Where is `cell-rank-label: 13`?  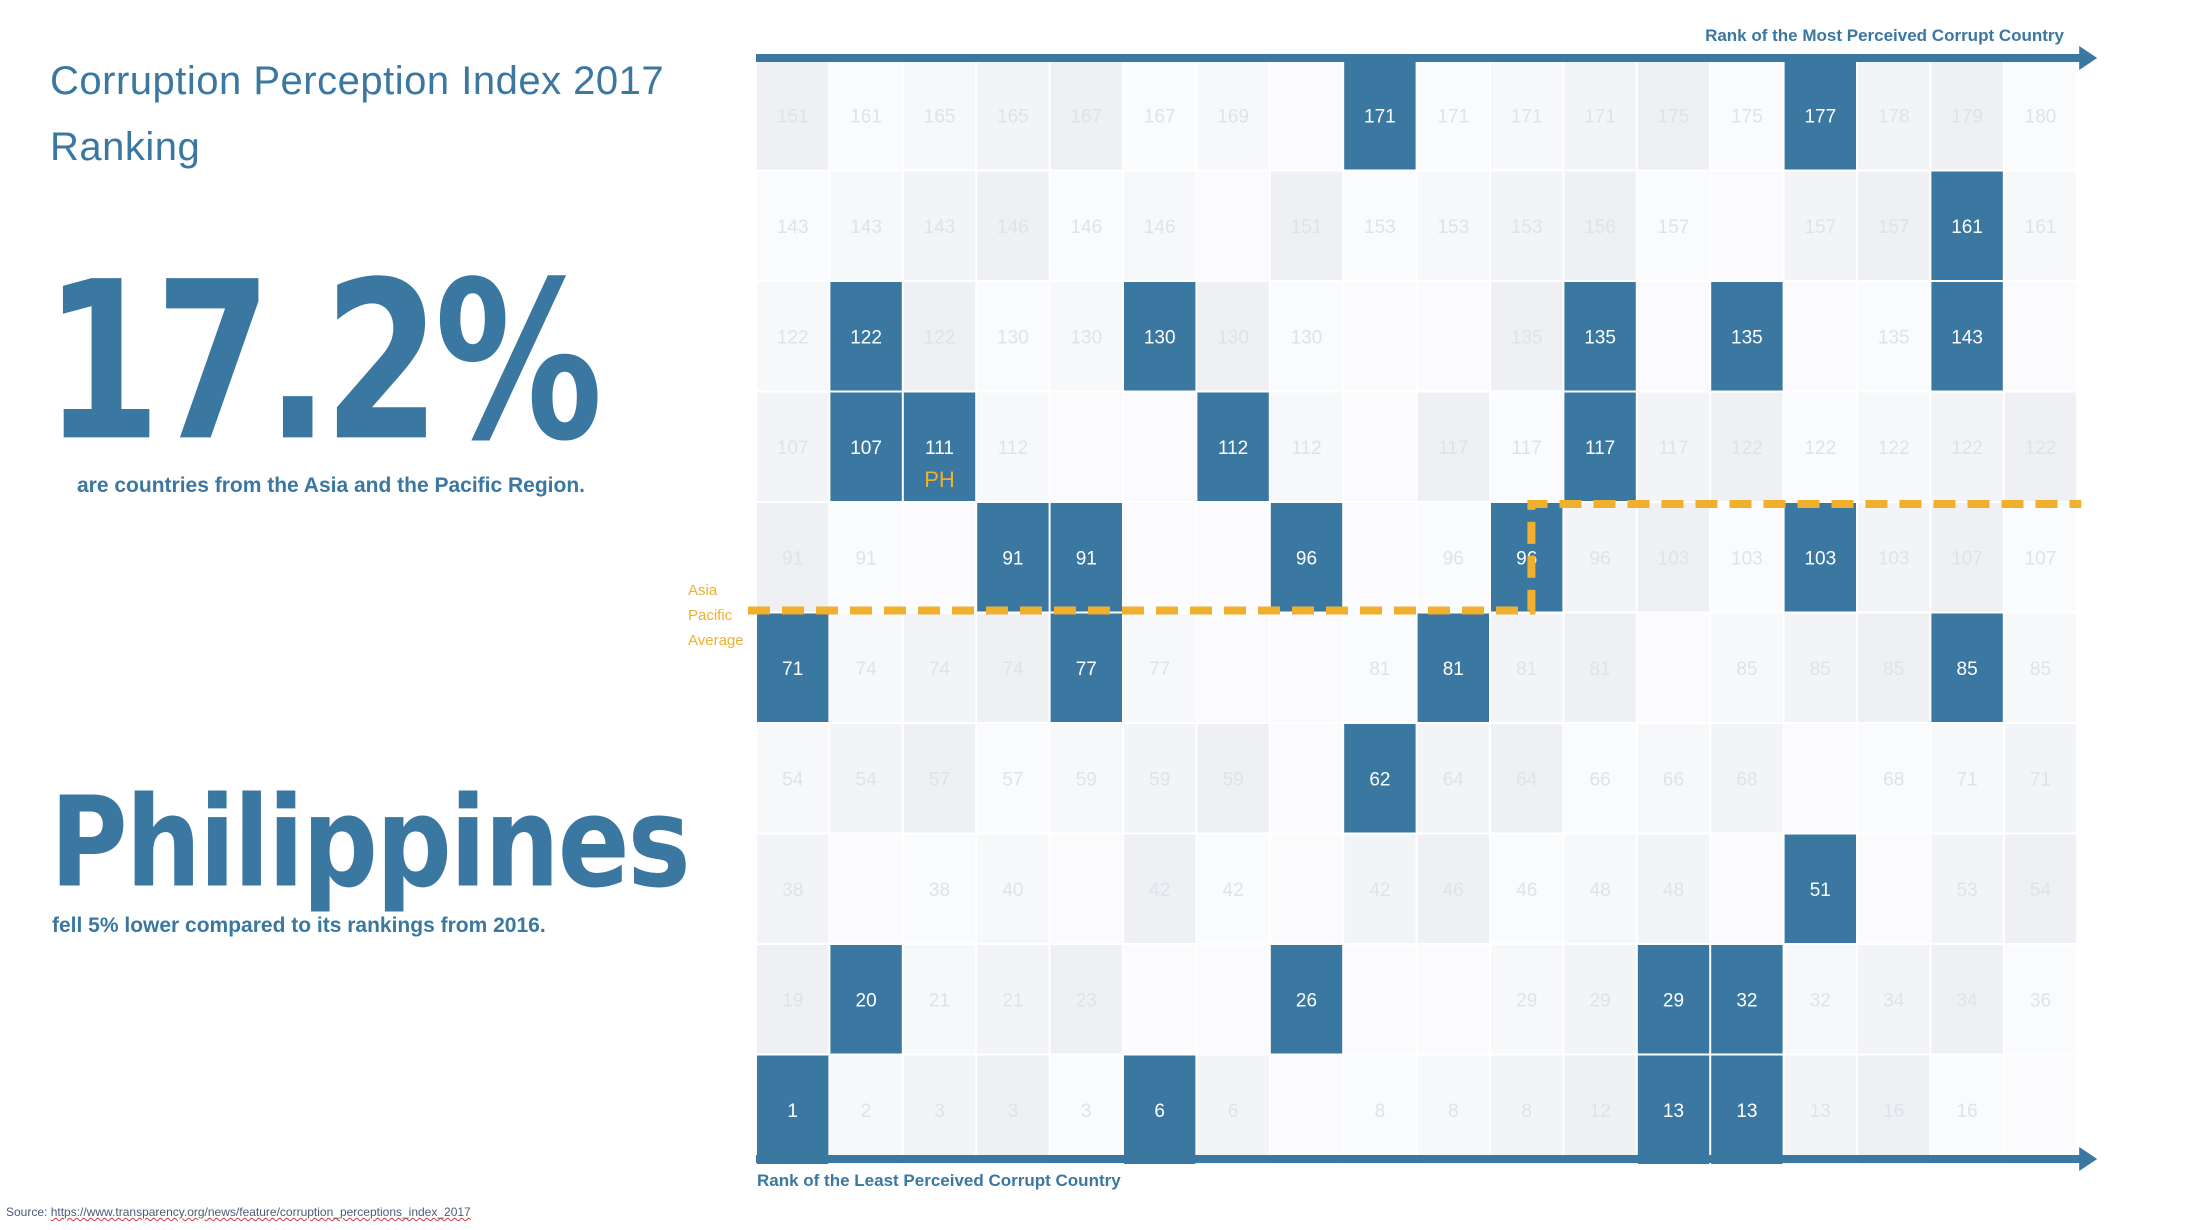
cell-rank-label: 13 is located at coordinates (1820, 1111).